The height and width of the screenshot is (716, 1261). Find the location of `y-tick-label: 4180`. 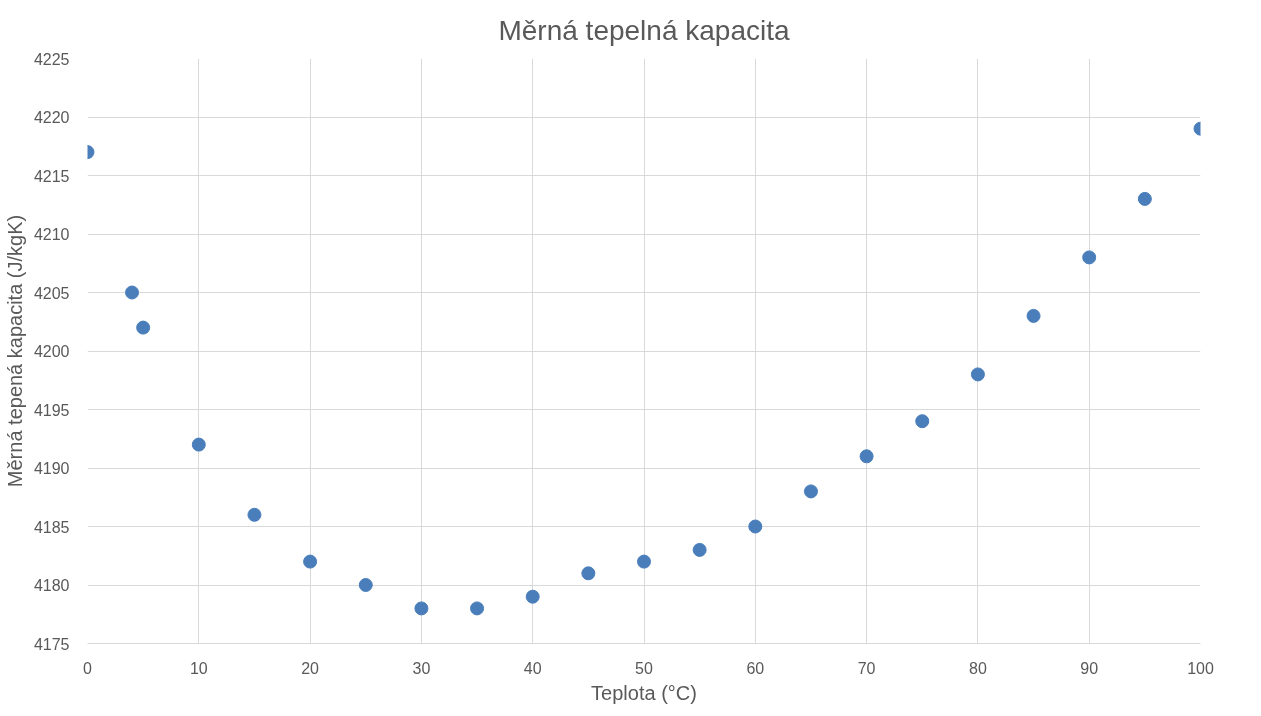

y-tick-label: 4180 is located at coordinates (51, 585).